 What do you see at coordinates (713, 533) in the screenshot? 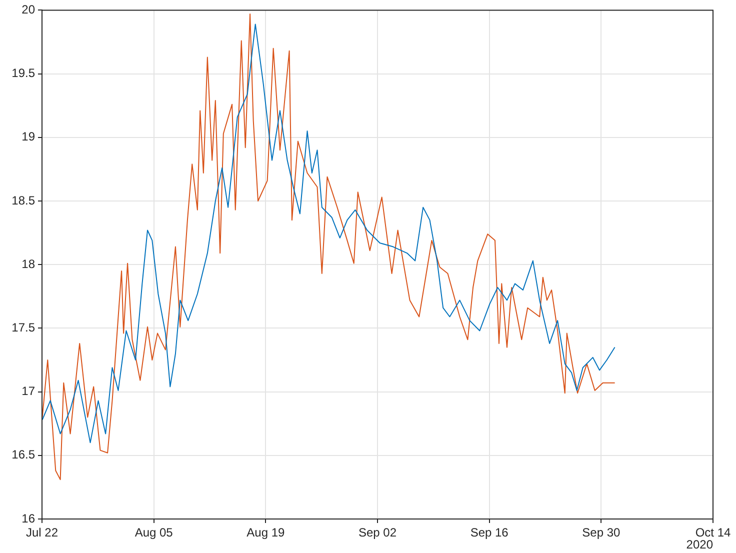
I see `x-tick-label: Oct 14` at bounding box center [713, 533].